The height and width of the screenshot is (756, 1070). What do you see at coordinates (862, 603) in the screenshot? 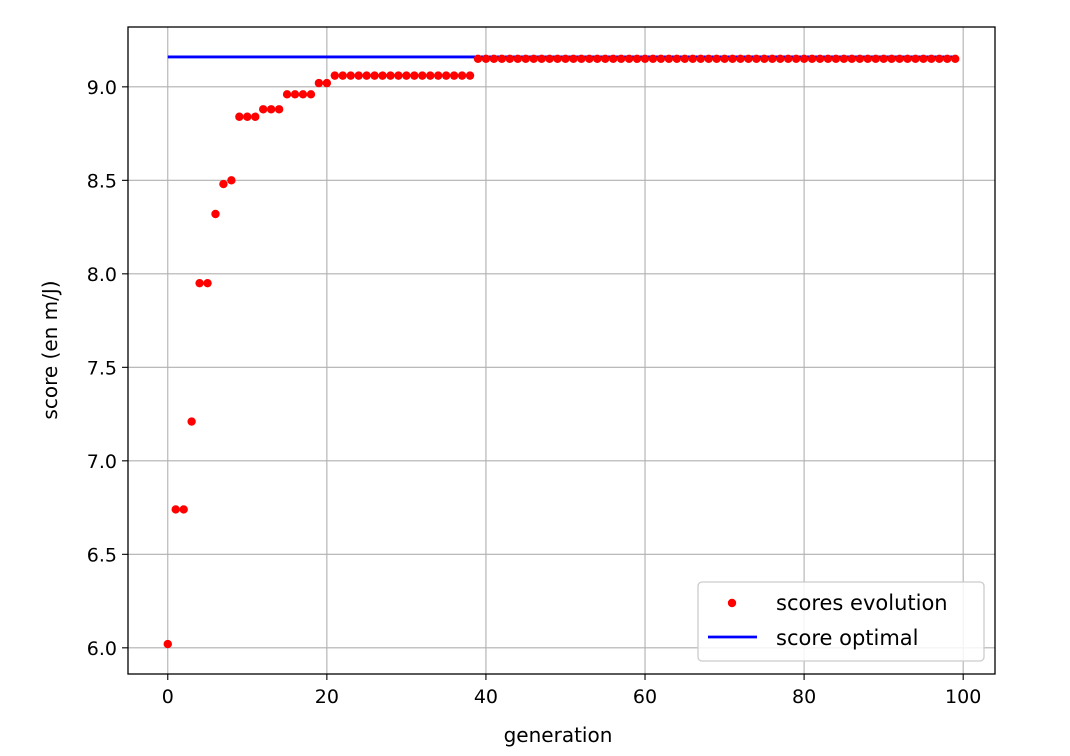
I see `legend-label-scores-evolution: scores evolution` at bounding box center [862, 603].